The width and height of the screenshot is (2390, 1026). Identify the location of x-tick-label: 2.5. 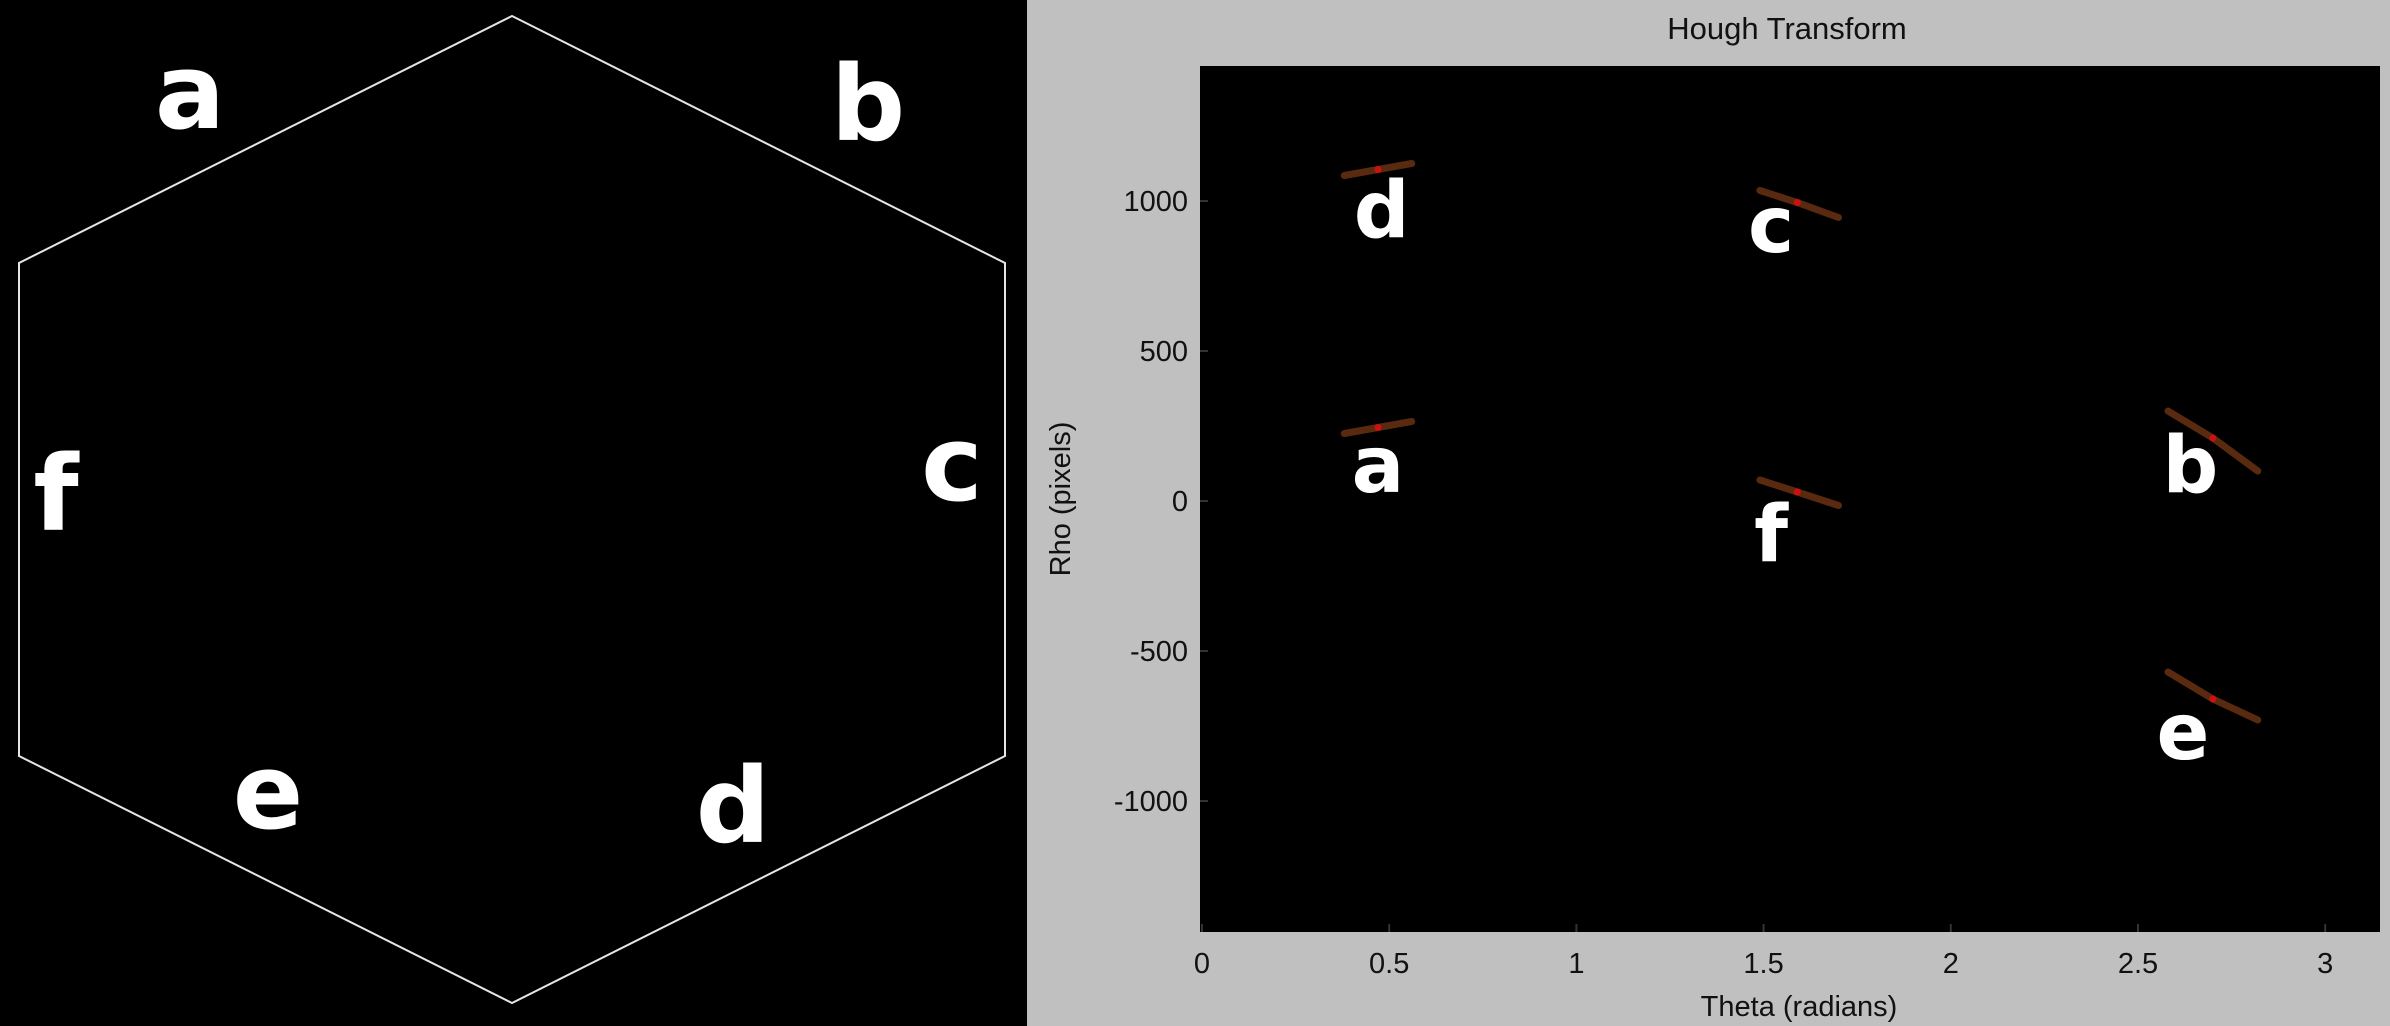
(2138, 964).